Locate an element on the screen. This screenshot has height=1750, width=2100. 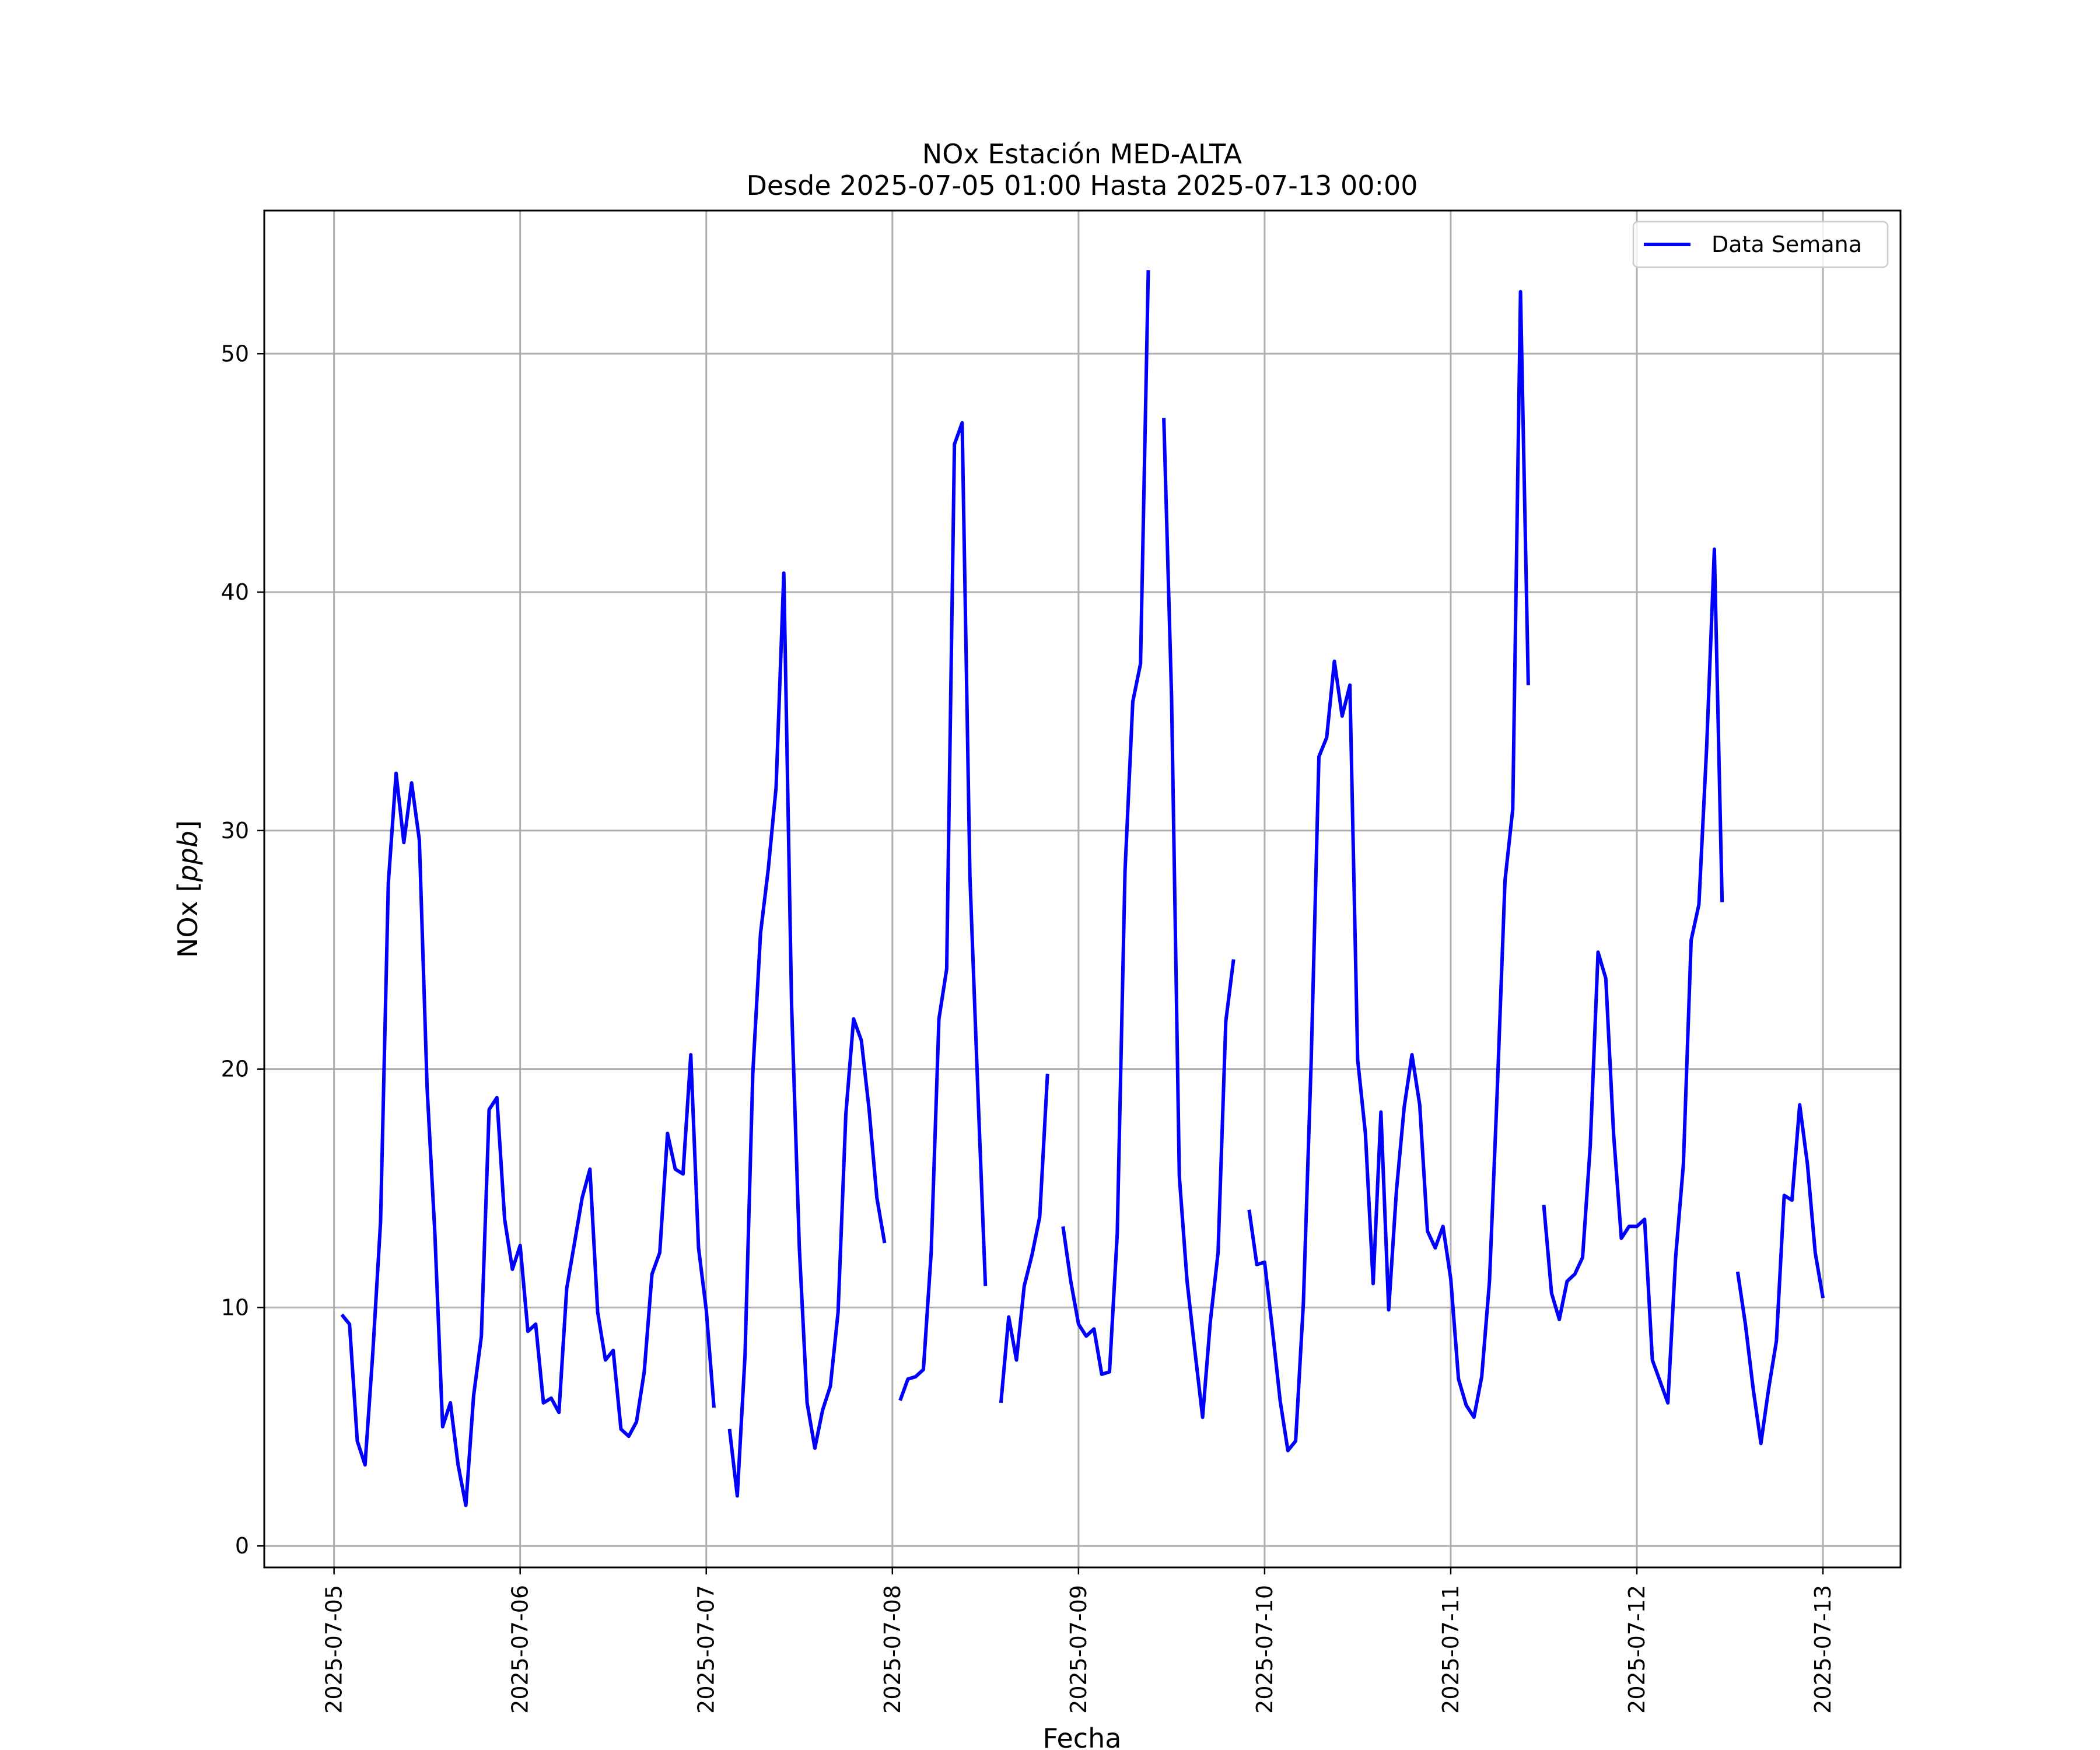
y-axis-label-main: NOx [ is located at coordinates (188, 920).